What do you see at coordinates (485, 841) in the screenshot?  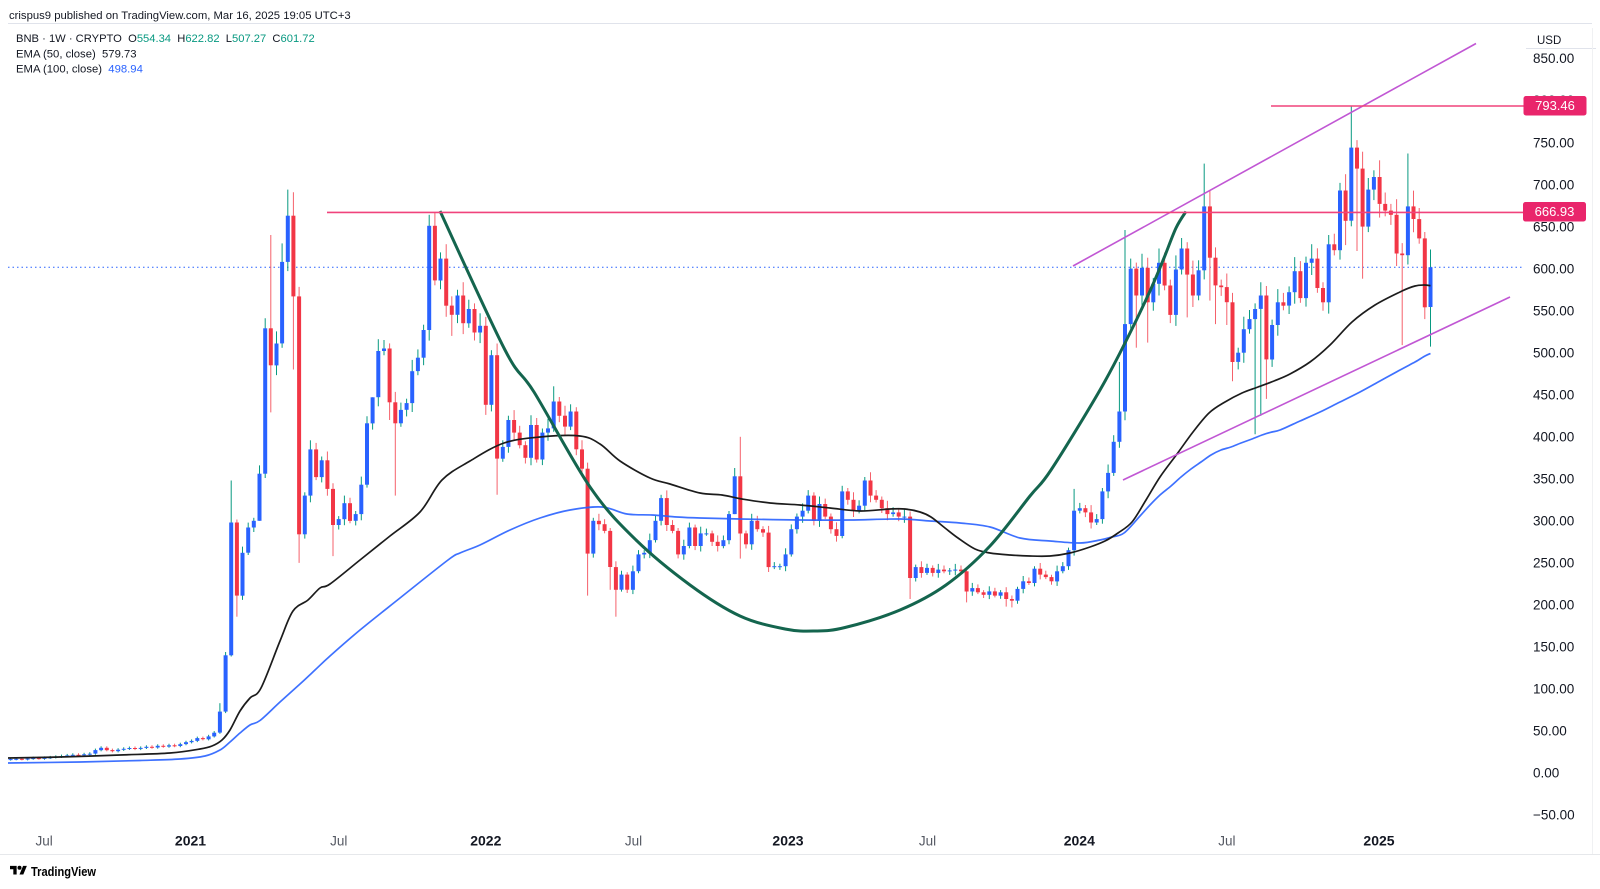 I see `svg-text: 2022` at bounding box center [485, 841].